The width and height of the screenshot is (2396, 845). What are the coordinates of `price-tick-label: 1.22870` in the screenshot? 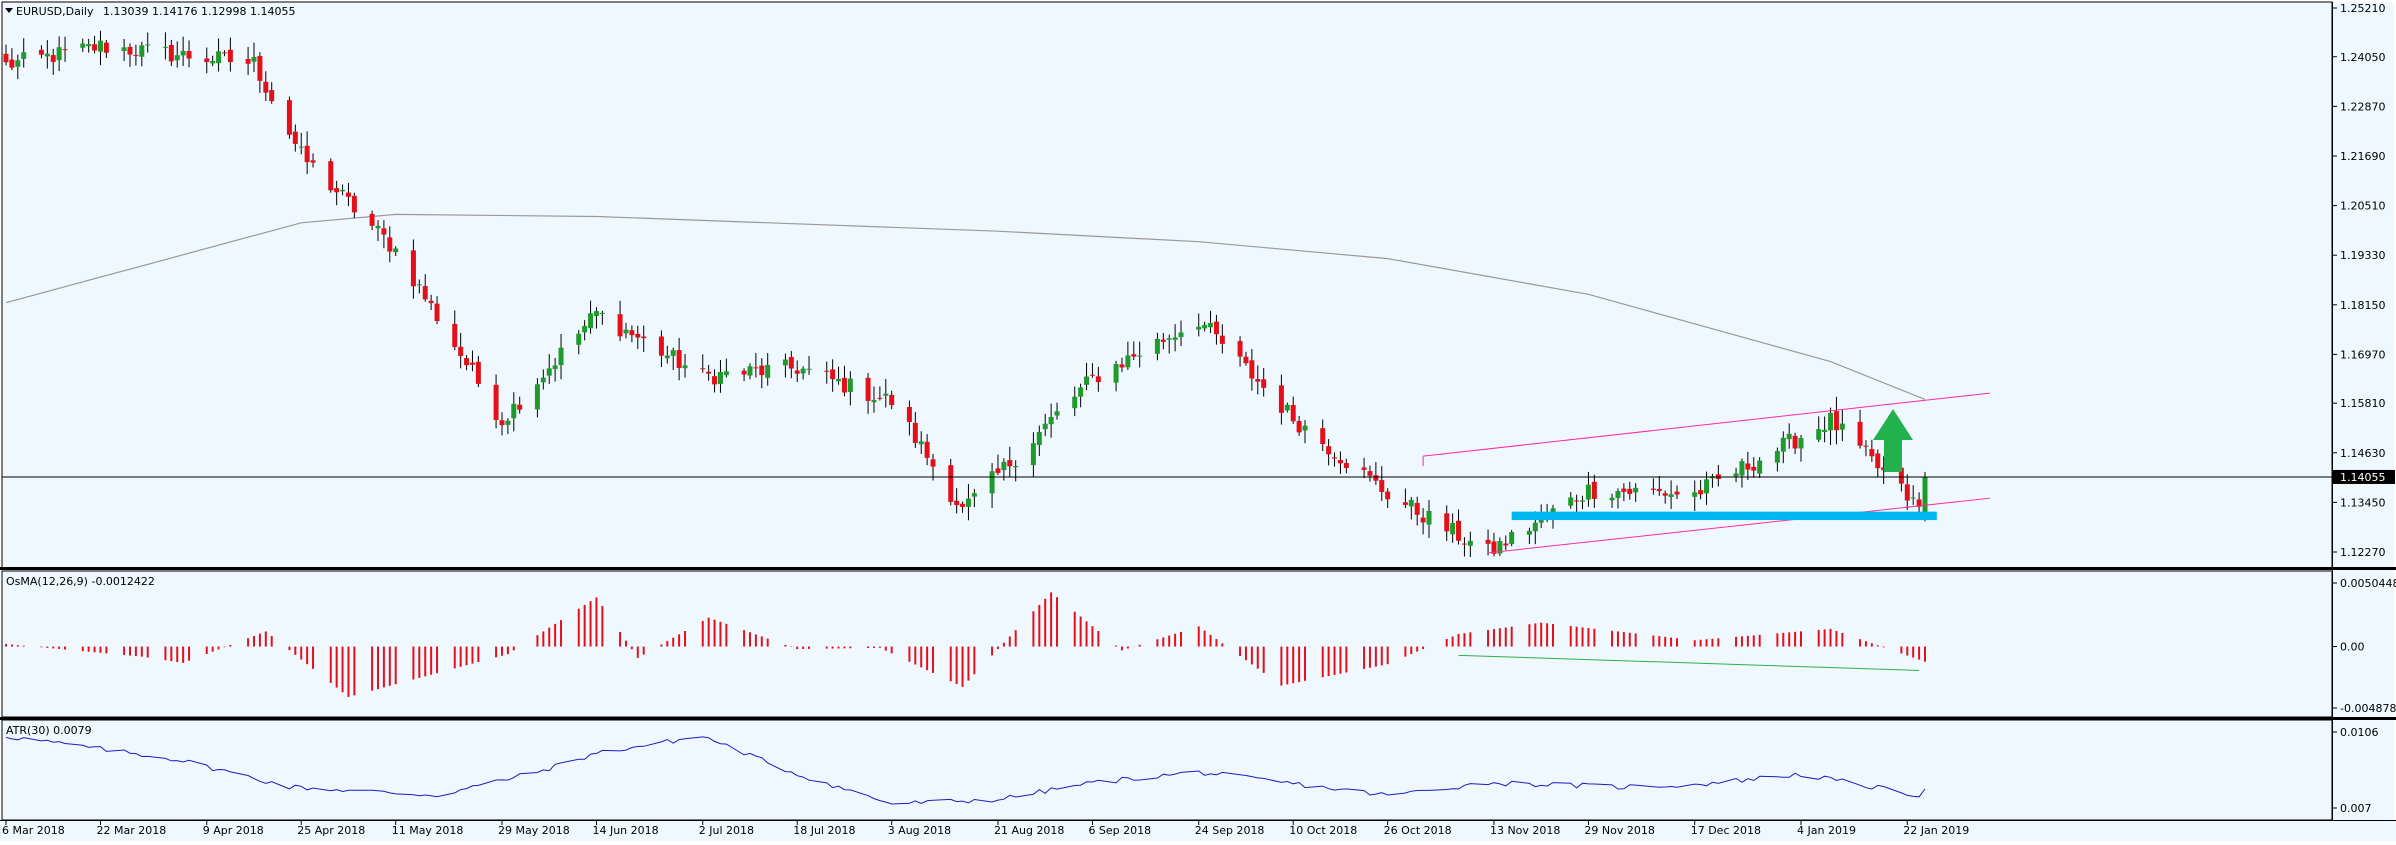 It's located at (2363, 106).